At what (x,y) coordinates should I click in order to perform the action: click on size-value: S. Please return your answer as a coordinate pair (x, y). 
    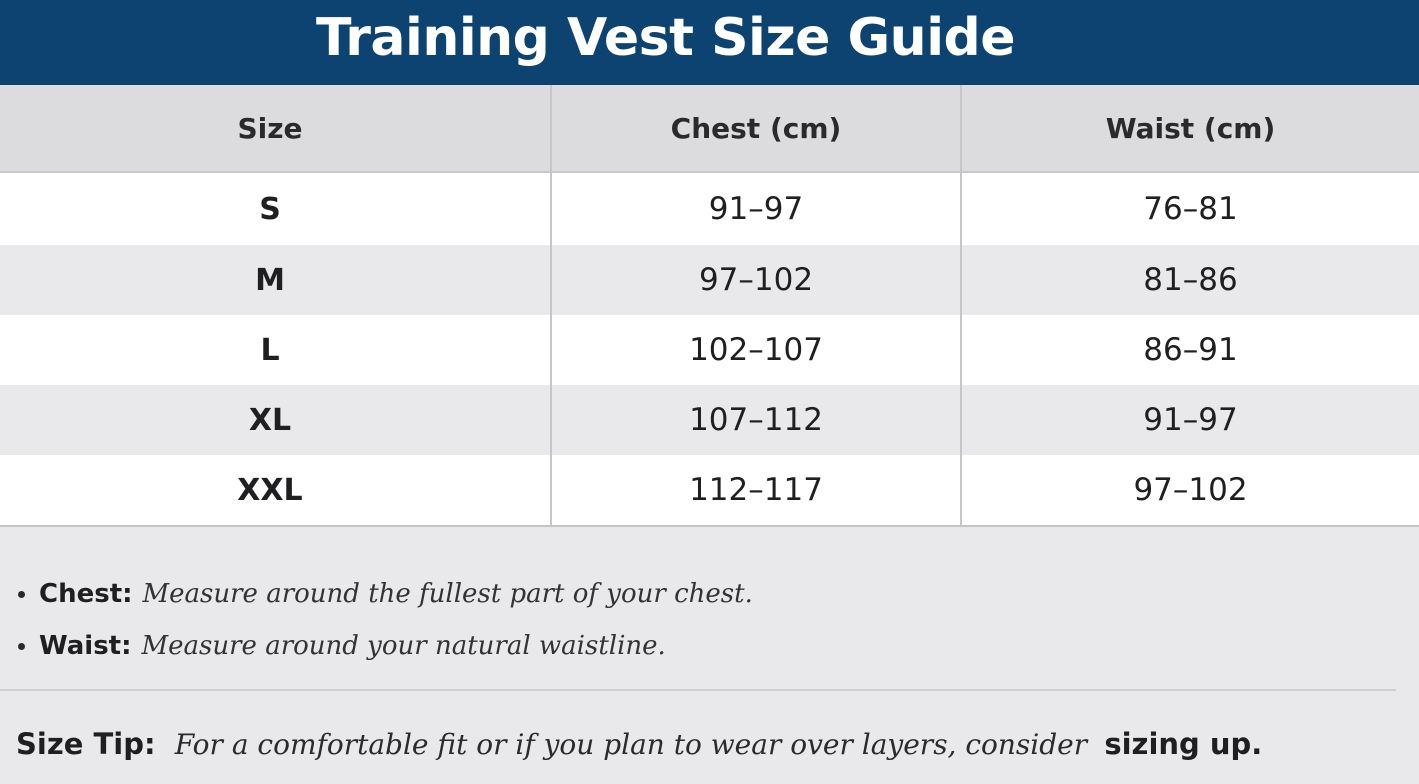
    Looking at the image, I should click on (270, 209).